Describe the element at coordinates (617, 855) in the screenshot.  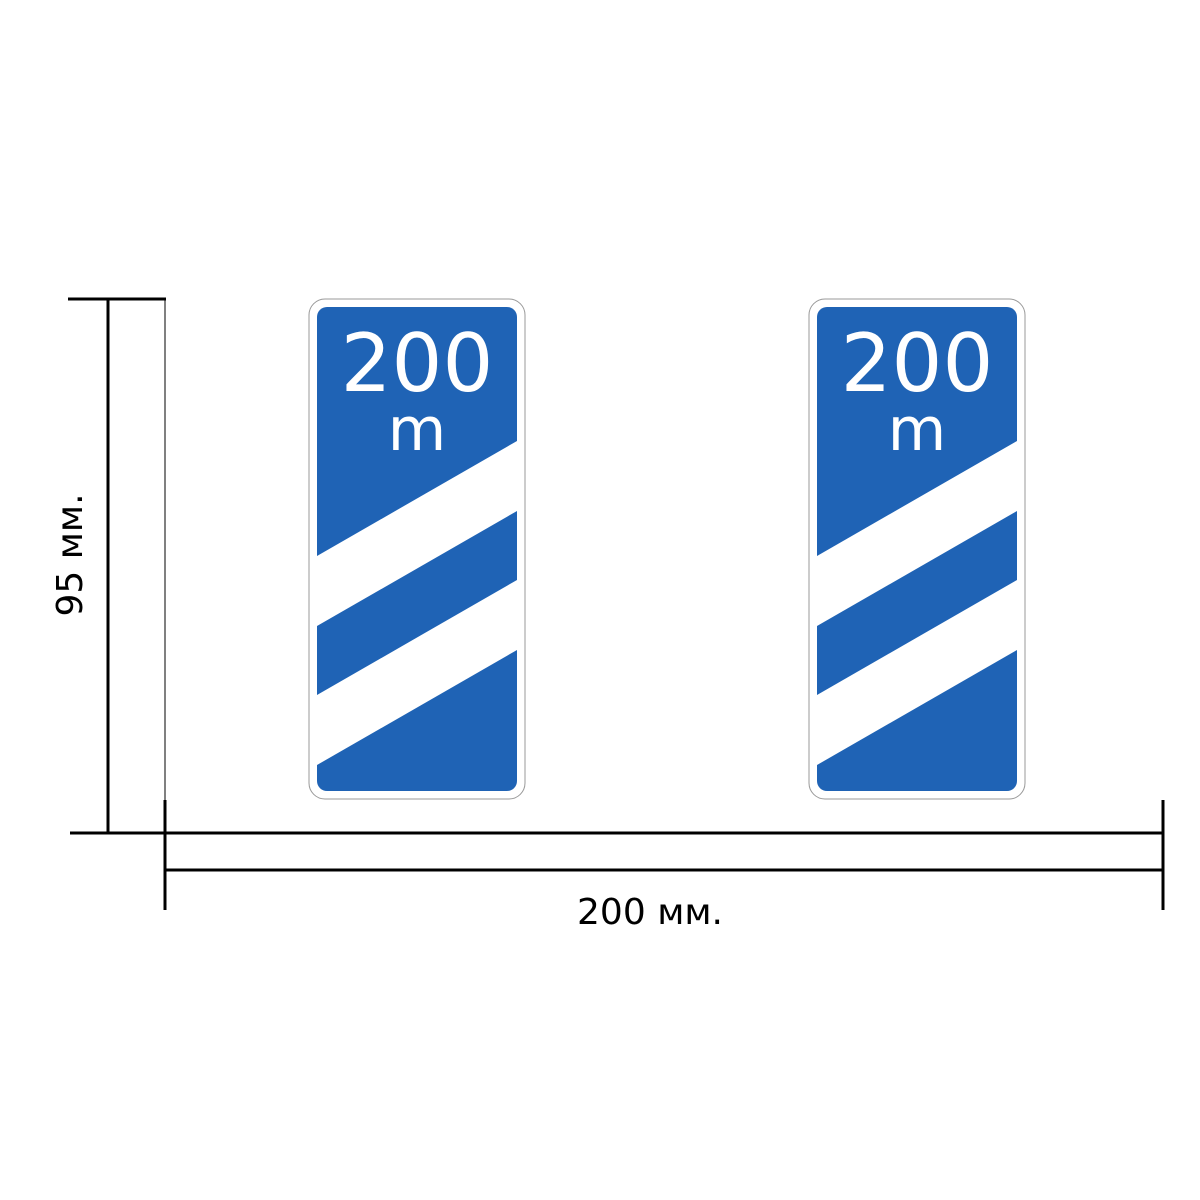
I see `width-dimension` at that location.